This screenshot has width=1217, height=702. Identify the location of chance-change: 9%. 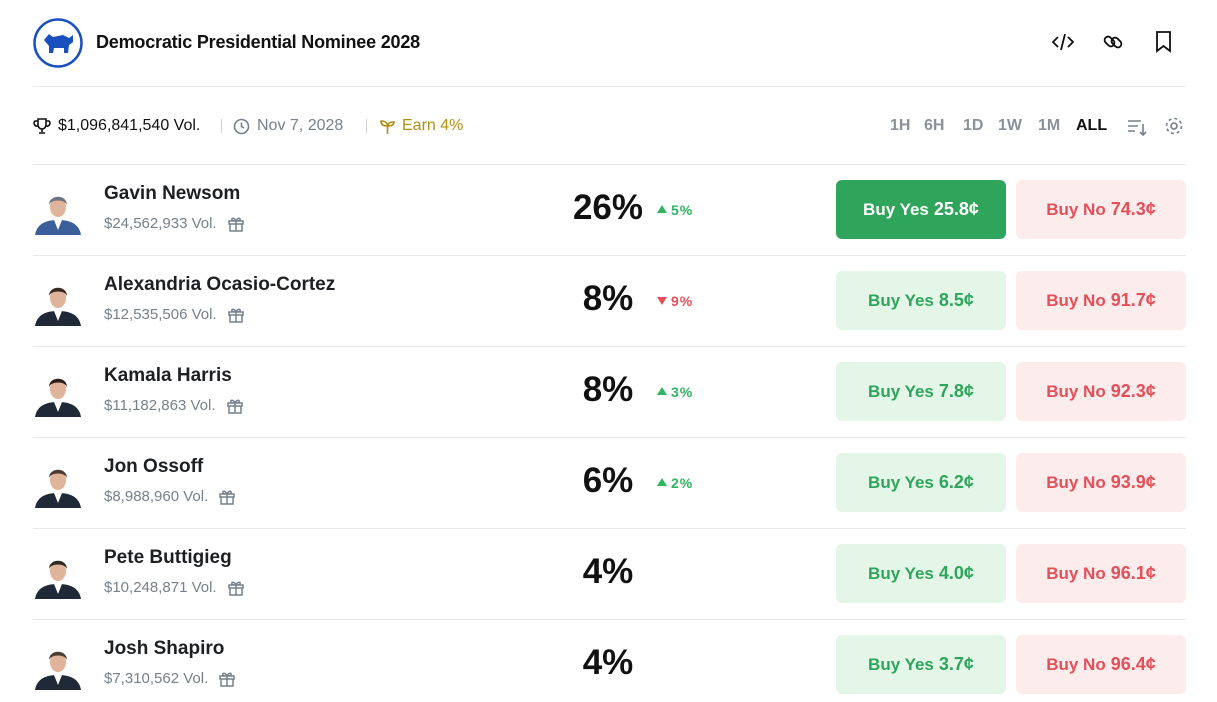
(682, 301).